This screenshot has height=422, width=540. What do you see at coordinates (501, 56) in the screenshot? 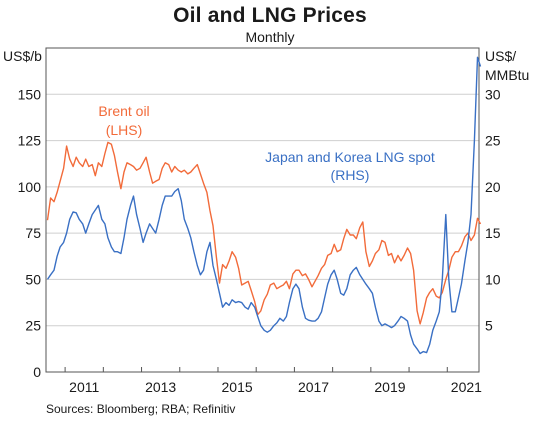
I see `right-axis-unit-line-1: US$/` at bounding box center [501, 56].